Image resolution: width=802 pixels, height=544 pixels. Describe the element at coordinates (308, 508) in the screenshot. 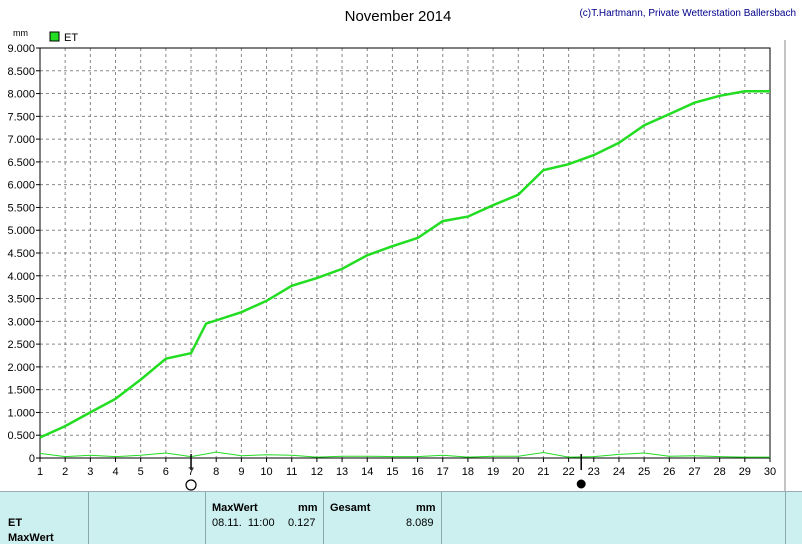

I see `maxwert-unit: mm` at that location.